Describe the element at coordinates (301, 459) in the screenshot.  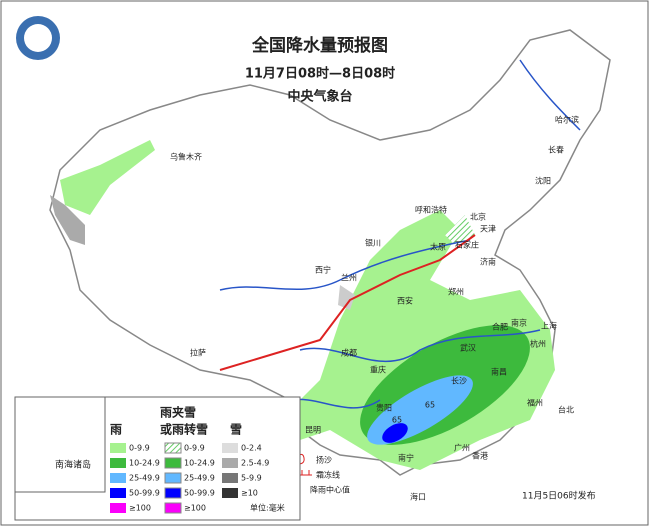
I see `sand-symbol` at that location.